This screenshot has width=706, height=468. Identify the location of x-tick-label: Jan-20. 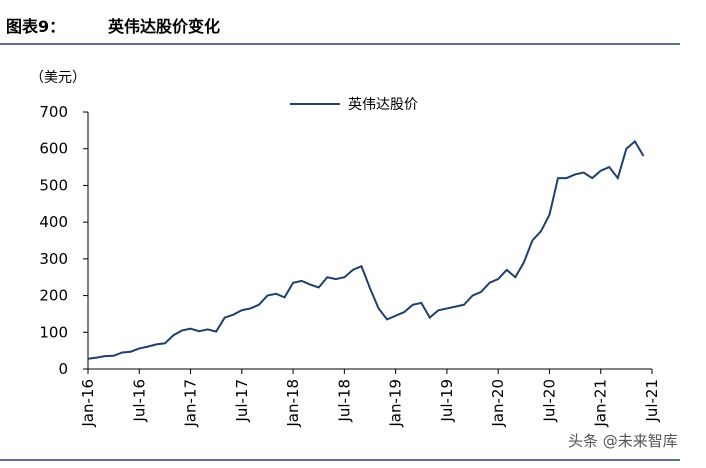
(498, 403).